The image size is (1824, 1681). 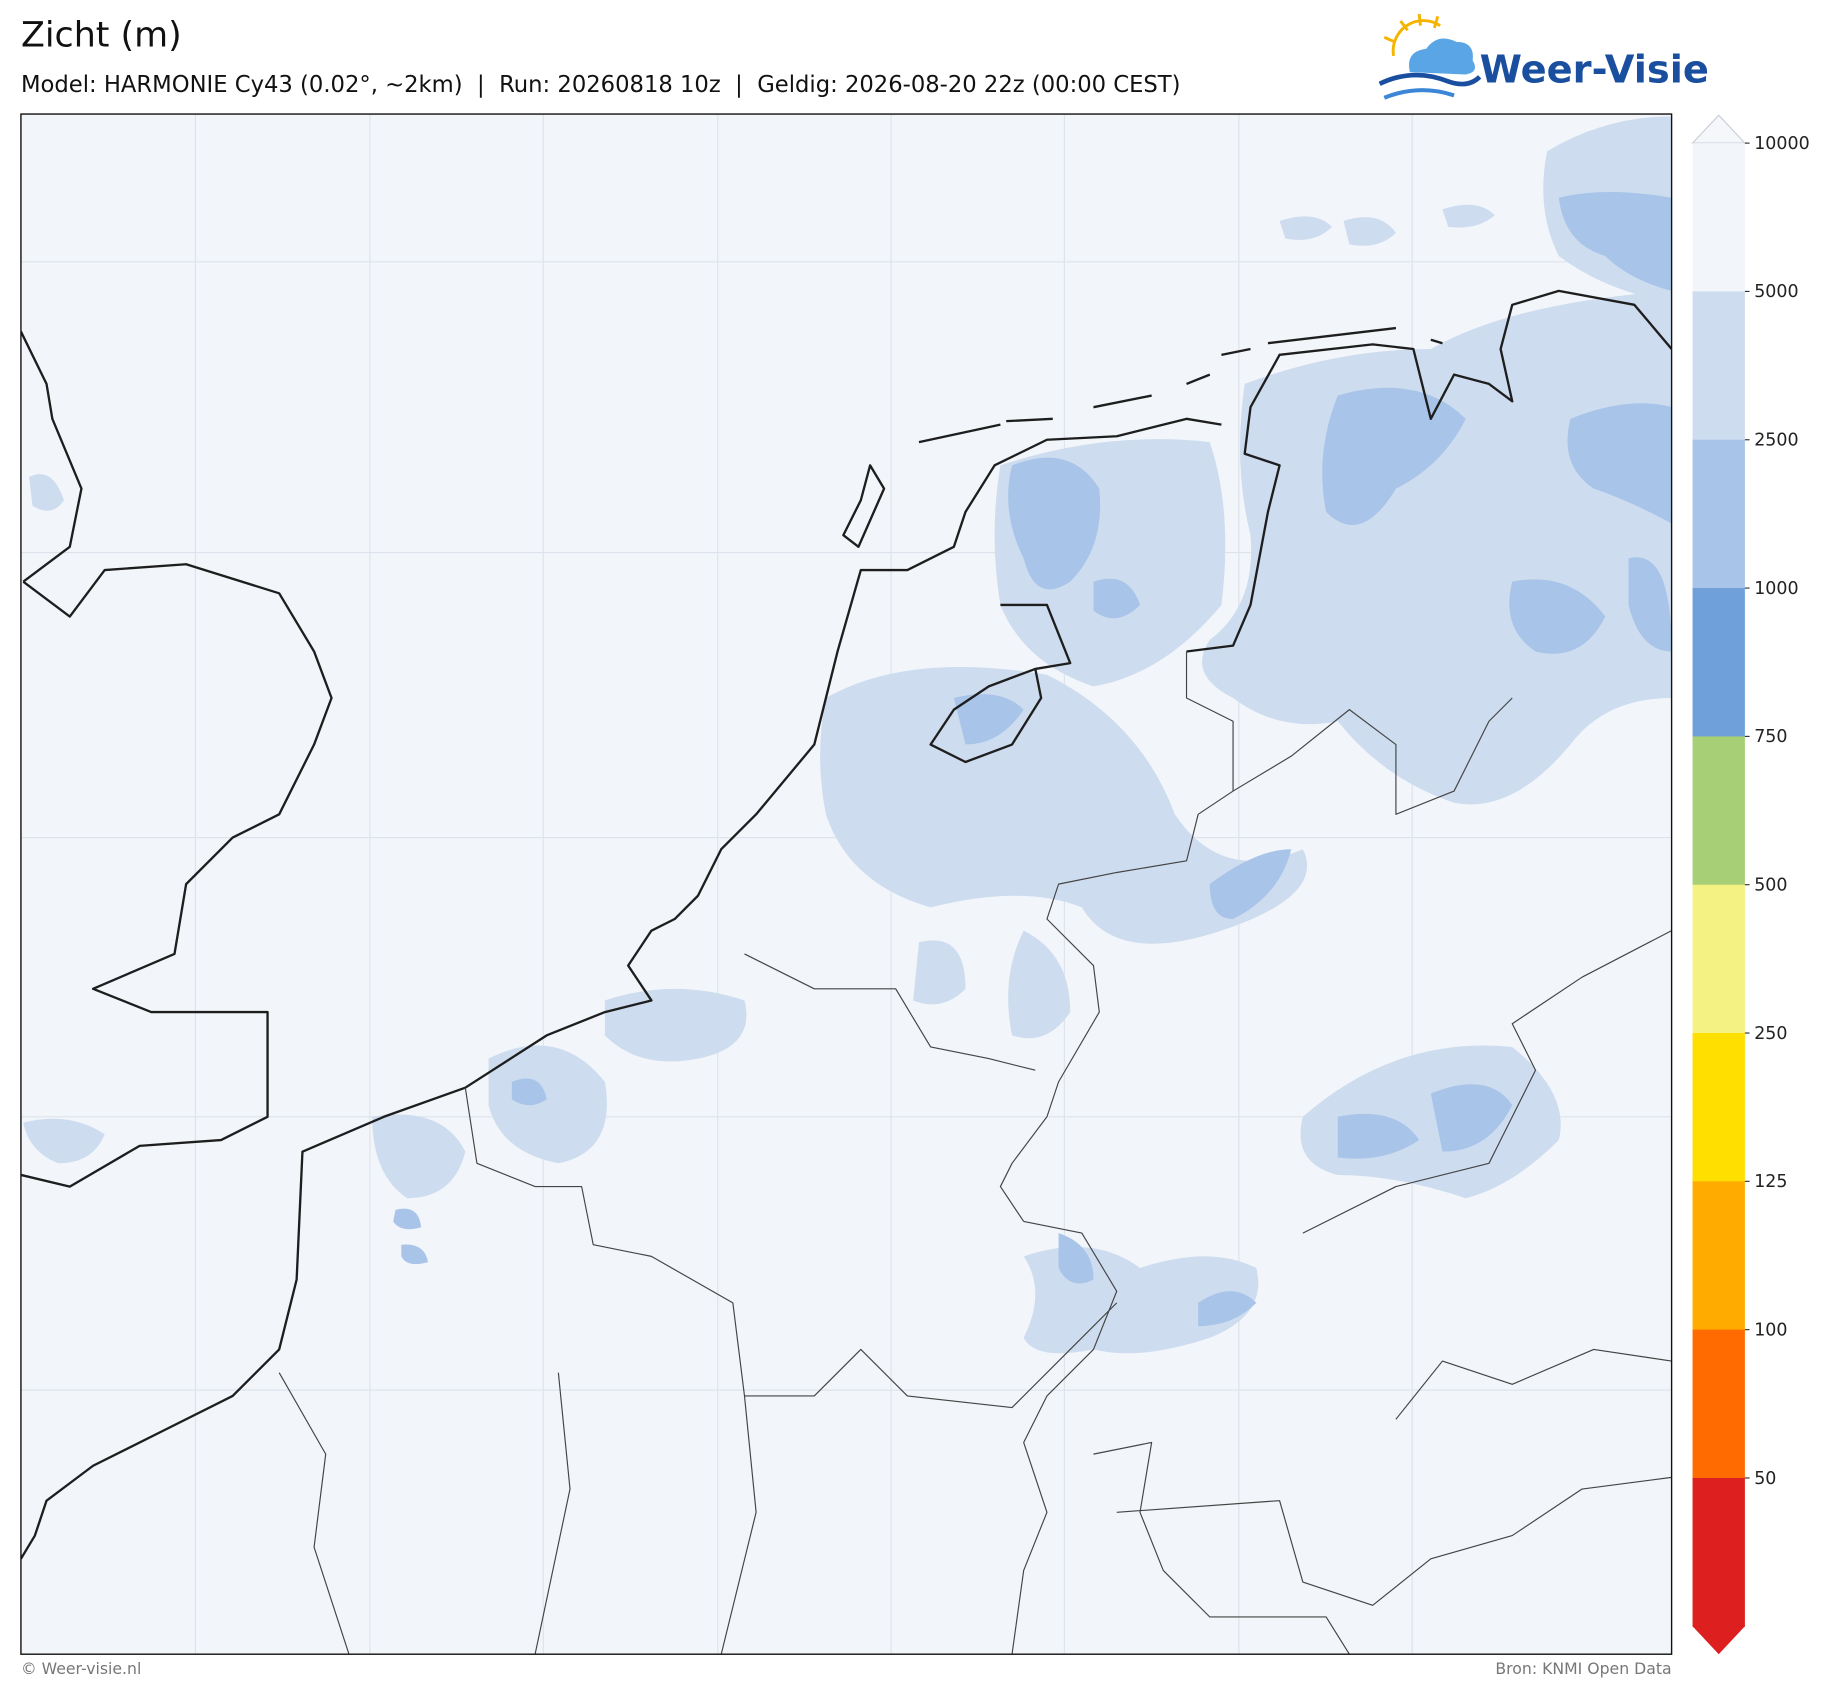 What do you see at coordinates (1718, 1640) in the screenshot?
I see `colorbar-under` at bounding box center [1718, 1640].